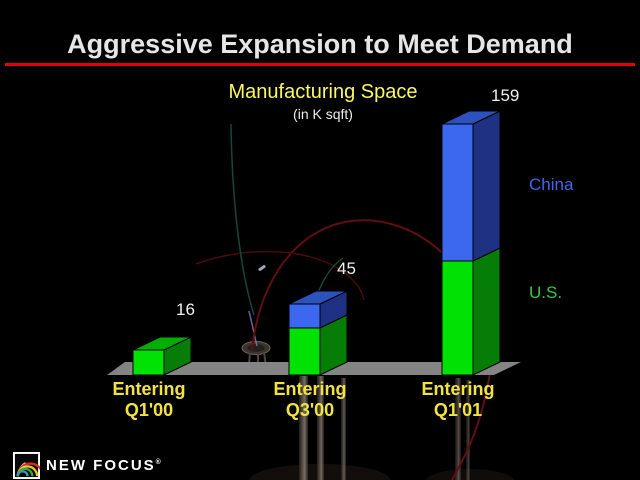 This screenshot has height=480, width=640. Describe the element at coordinates (323, 92) in the screenshot. I see `chart-title: Manufacturing Space` at that location.